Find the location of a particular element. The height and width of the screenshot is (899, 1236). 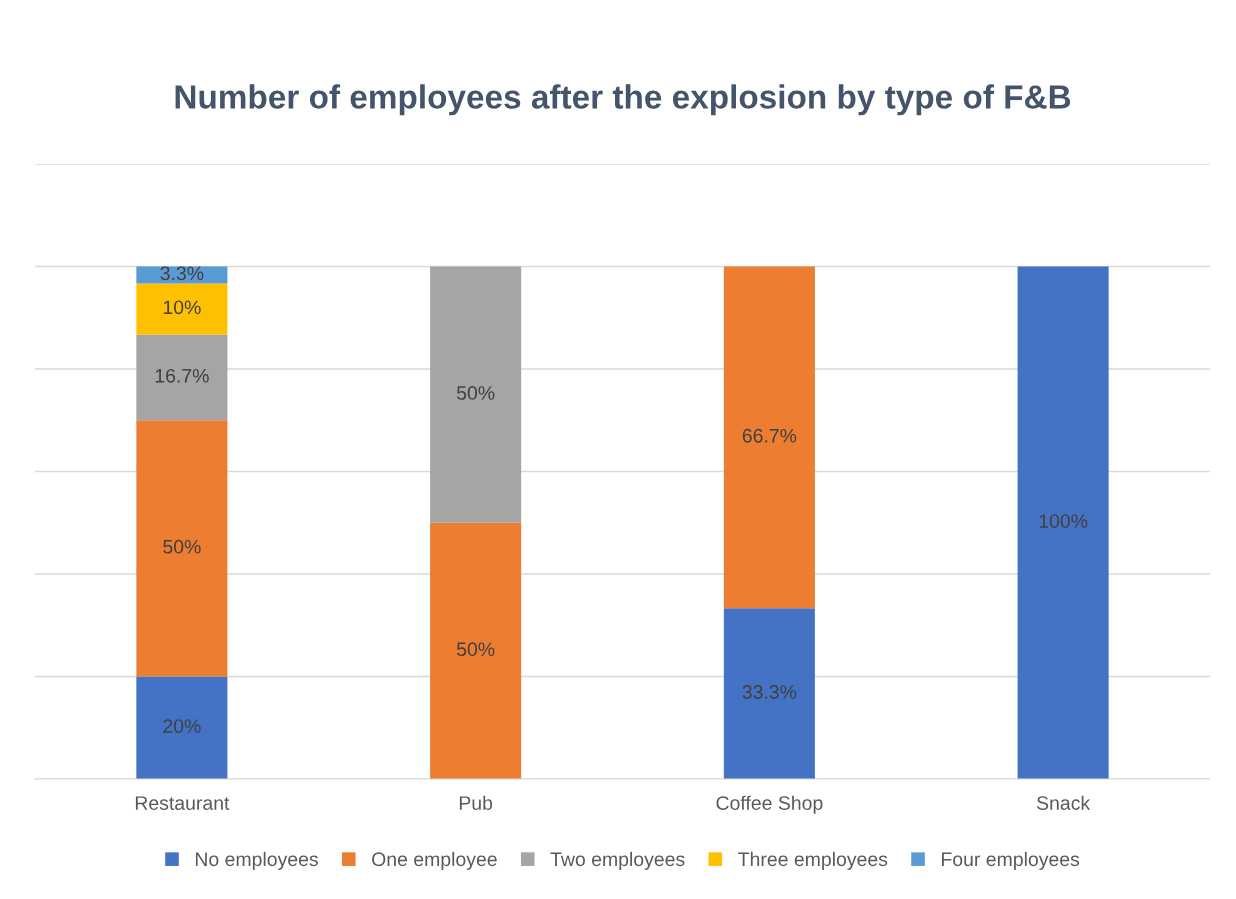

data-label: 16.7% is located at coordinates (182, 375).